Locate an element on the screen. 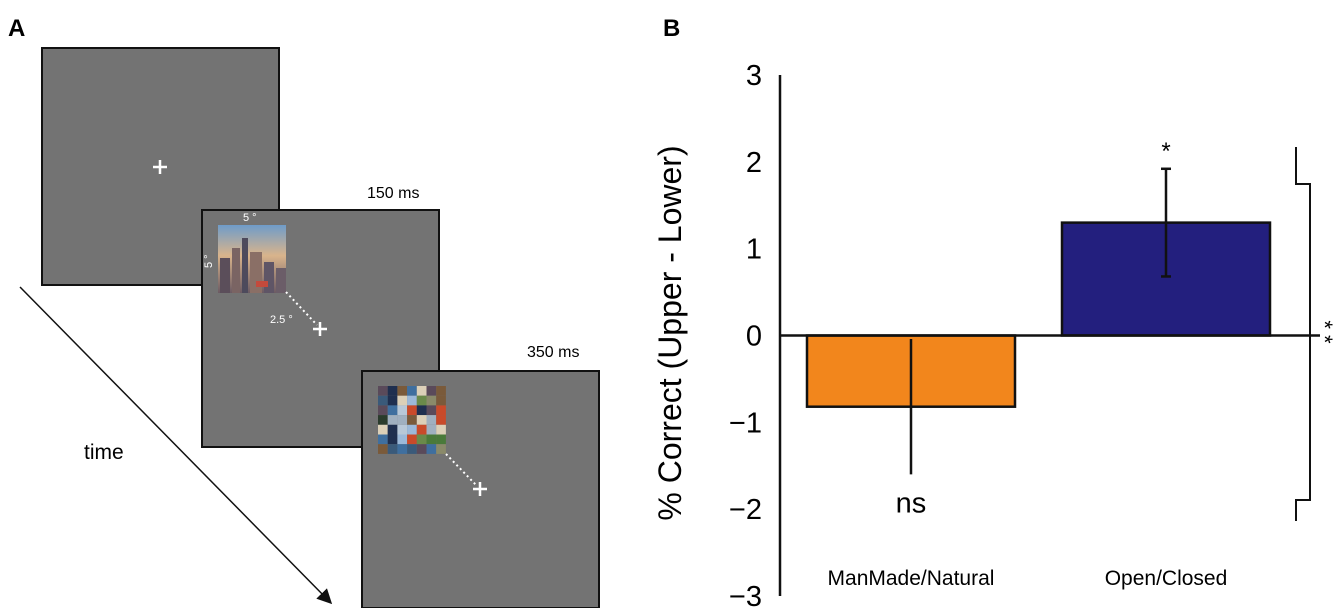 Image resolution: width=1340 pixels, height=608 pixels. eccentricity-label: 2.5 ° is located at coordinates (281, 320).